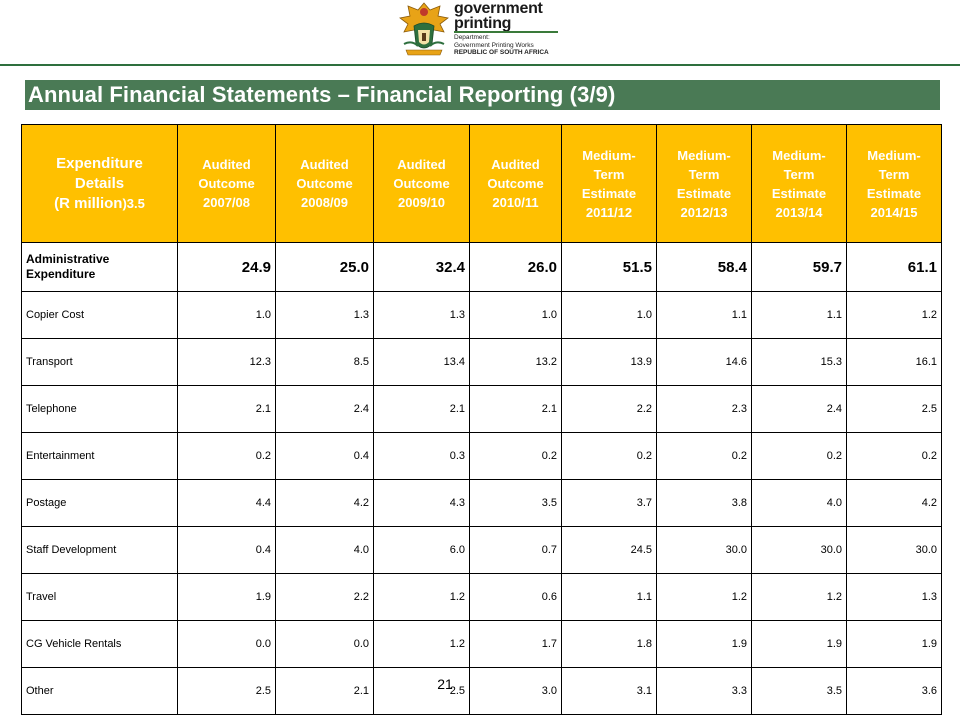 The height and width of the screenshot is (720, 960). What do you see at coordinates (704, 362) in the screenshot?
I see `table-cell: 14.6` at bounding box center [704, 362].